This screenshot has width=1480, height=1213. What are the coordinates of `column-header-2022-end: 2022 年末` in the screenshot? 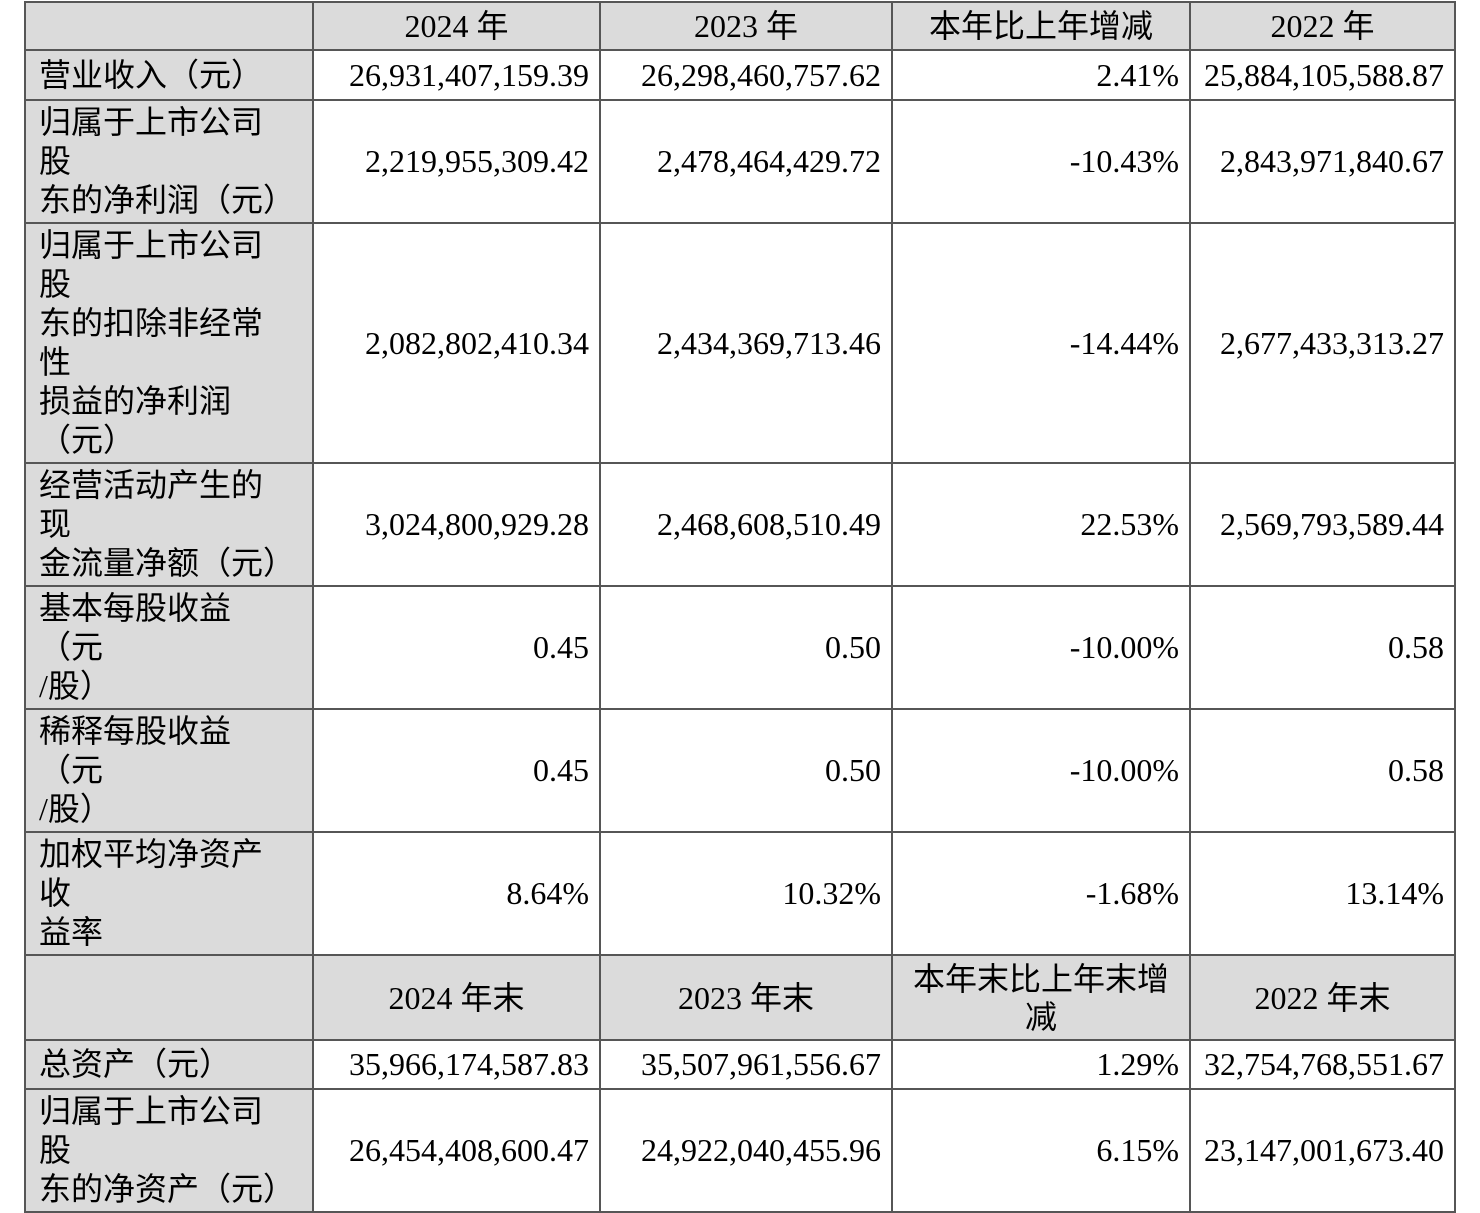 It's located at (1322, 997).